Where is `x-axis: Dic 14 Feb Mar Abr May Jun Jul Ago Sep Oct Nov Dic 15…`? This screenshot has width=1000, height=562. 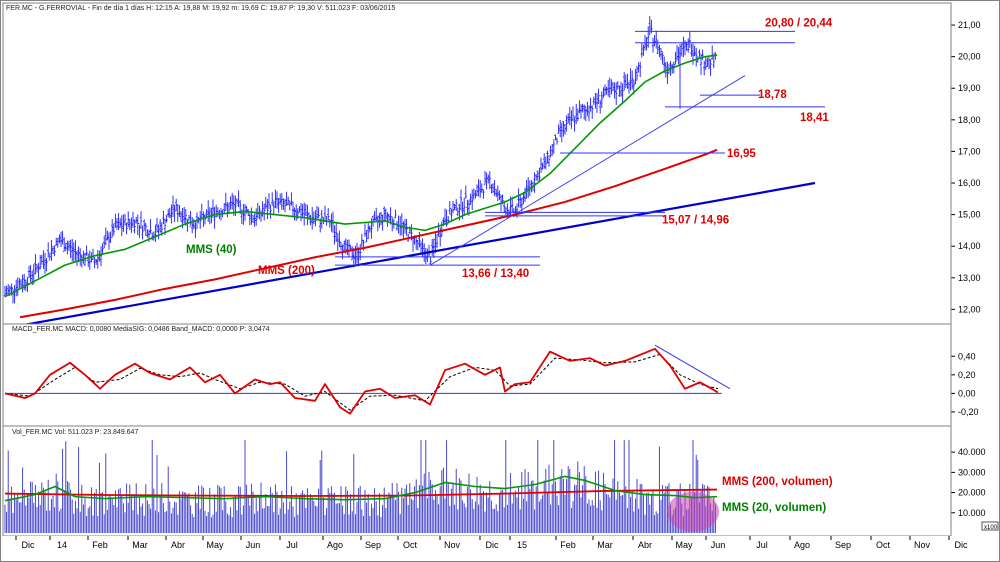 x-axis: Dic 14 Feb Mar Abr May Jun Jul Ago Sep Oct Nov Dic 15… is located at coordinates (501, 548).